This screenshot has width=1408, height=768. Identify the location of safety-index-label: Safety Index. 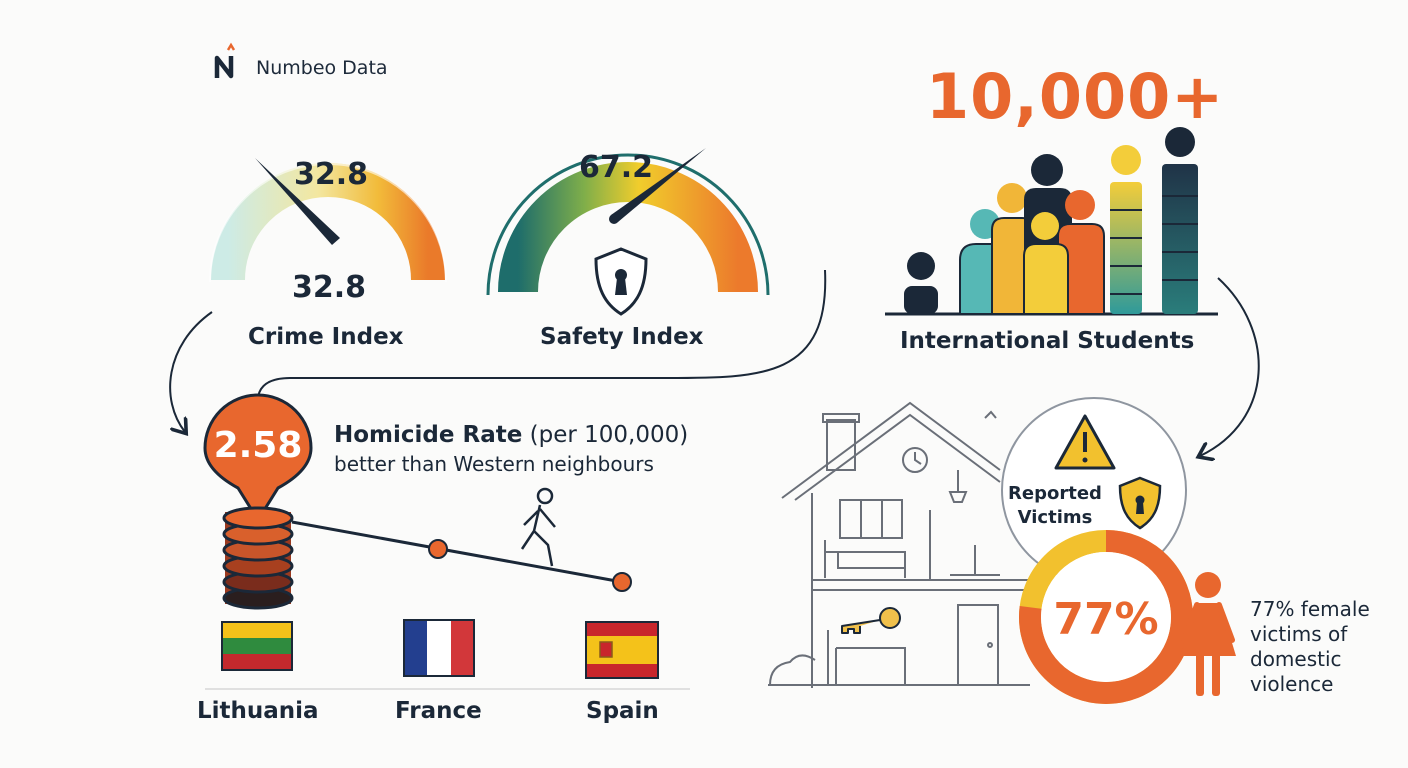
(622, 337).